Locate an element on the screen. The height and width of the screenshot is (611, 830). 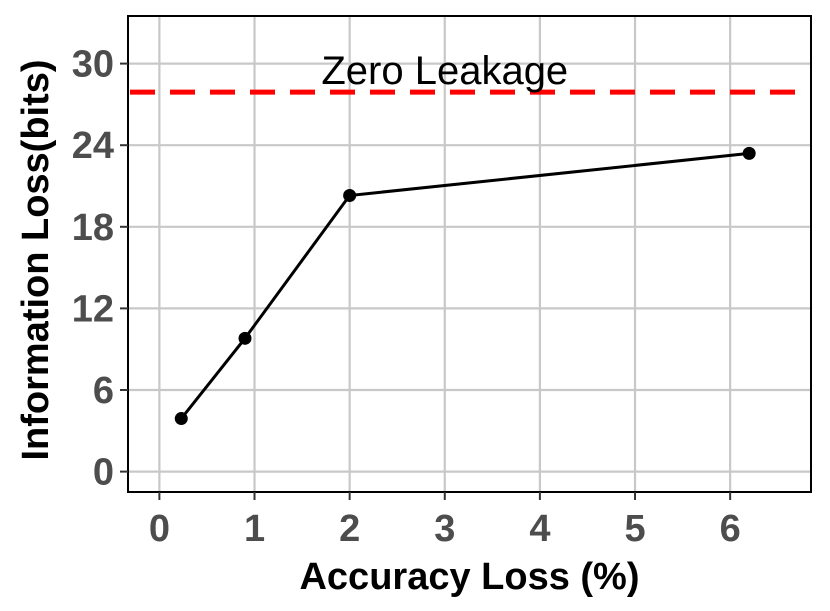
x-tick-label: 0 is located at coordinates (159, 529).